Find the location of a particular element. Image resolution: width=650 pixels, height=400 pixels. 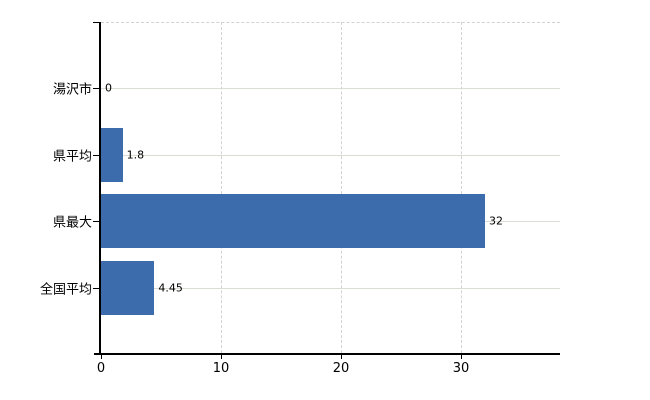

y-axis-top-tick is located at coordinates (96, 22).